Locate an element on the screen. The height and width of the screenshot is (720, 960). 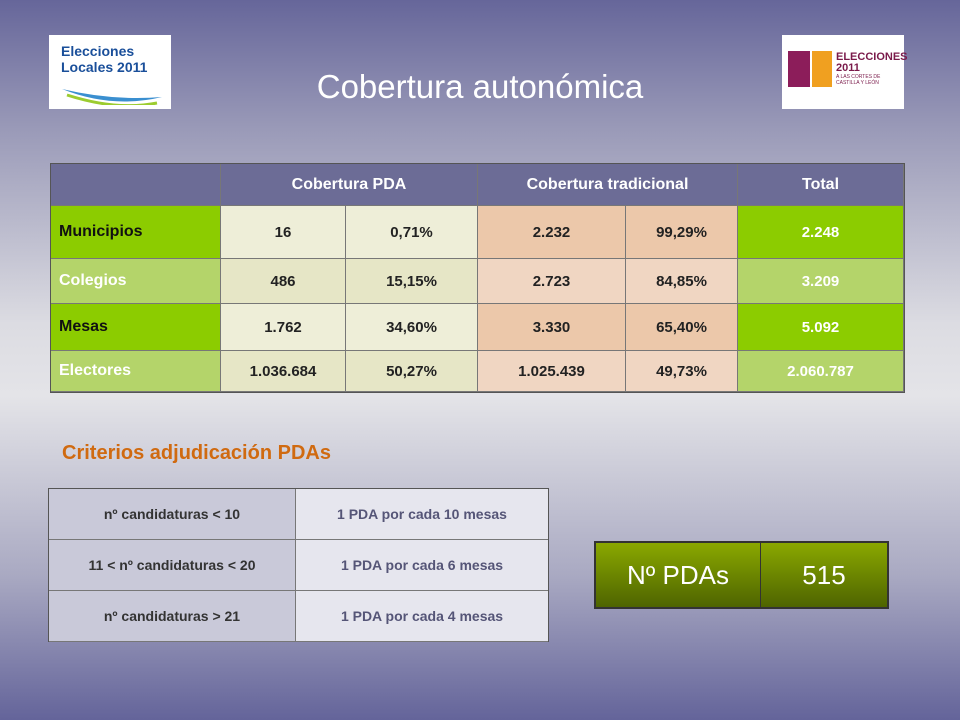
header-cell: Cobertura tradicional is located at coordinates (608, 185).